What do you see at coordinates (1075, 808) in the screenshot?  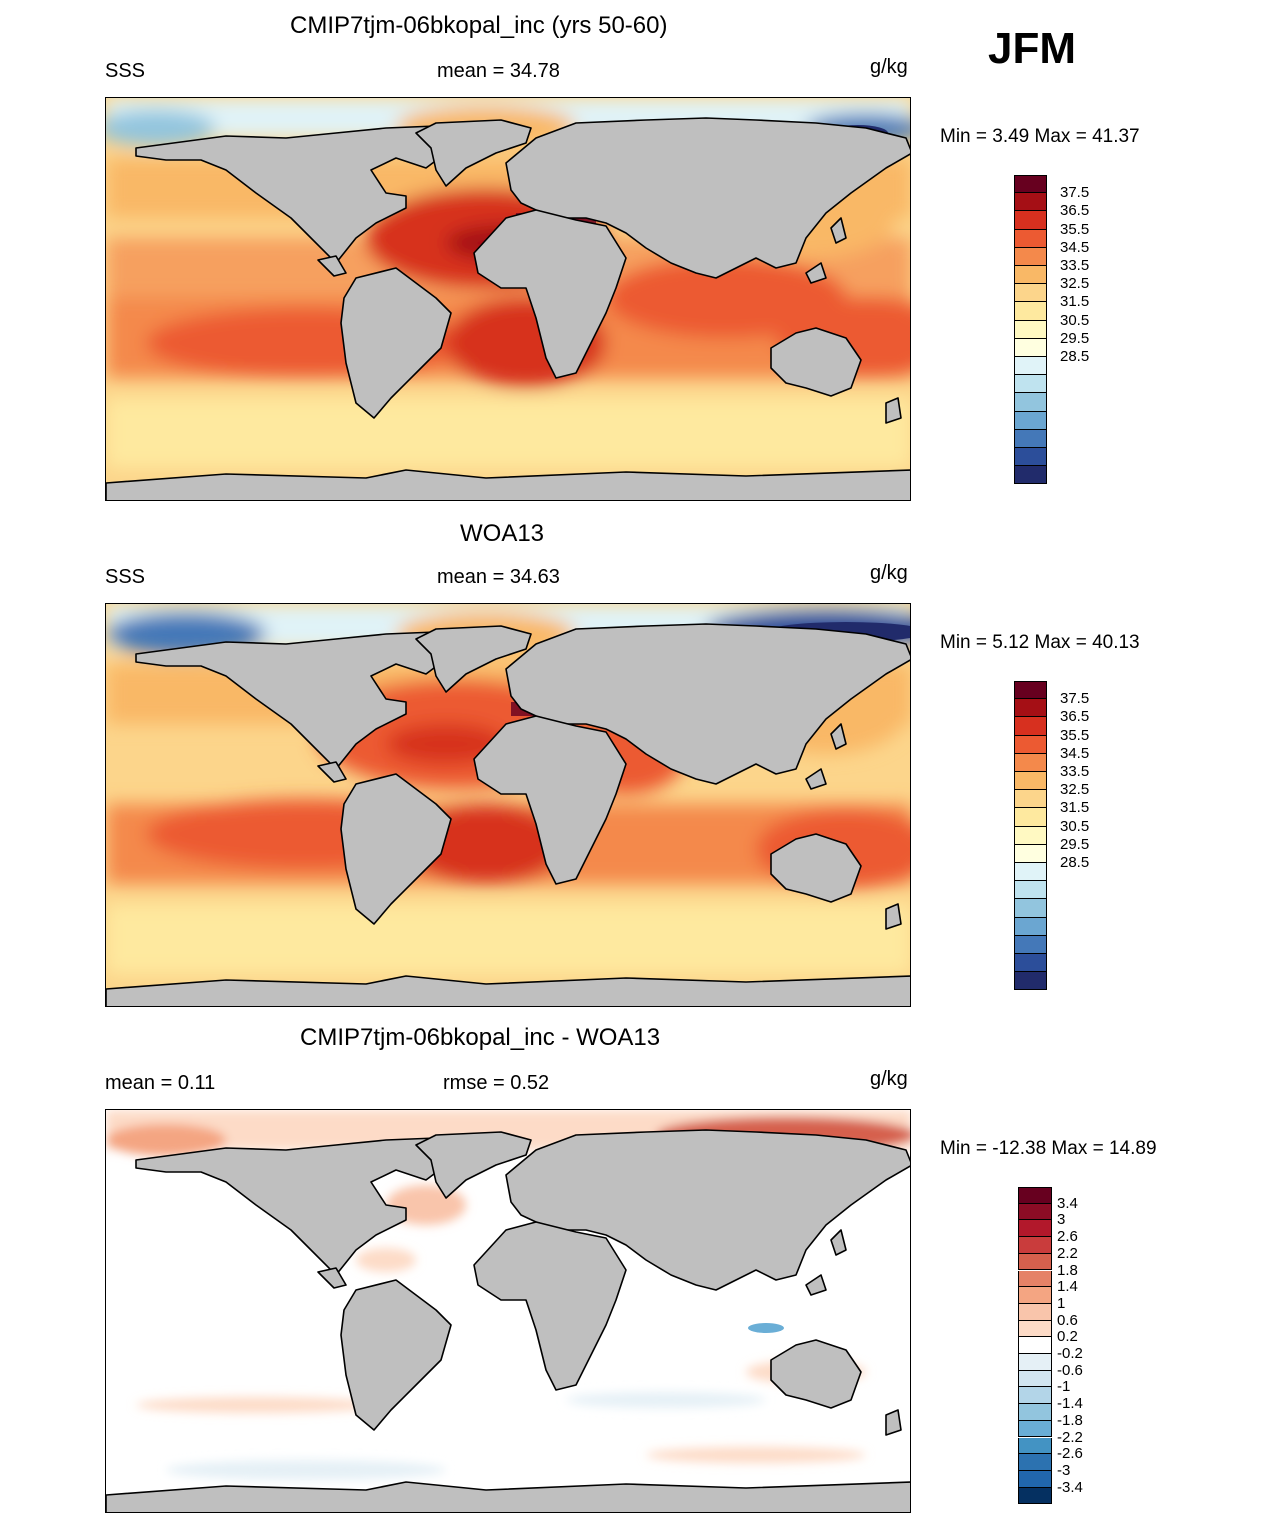 I see `colorbar-tick-label: 31.5` at bounding box center [1075, 808].